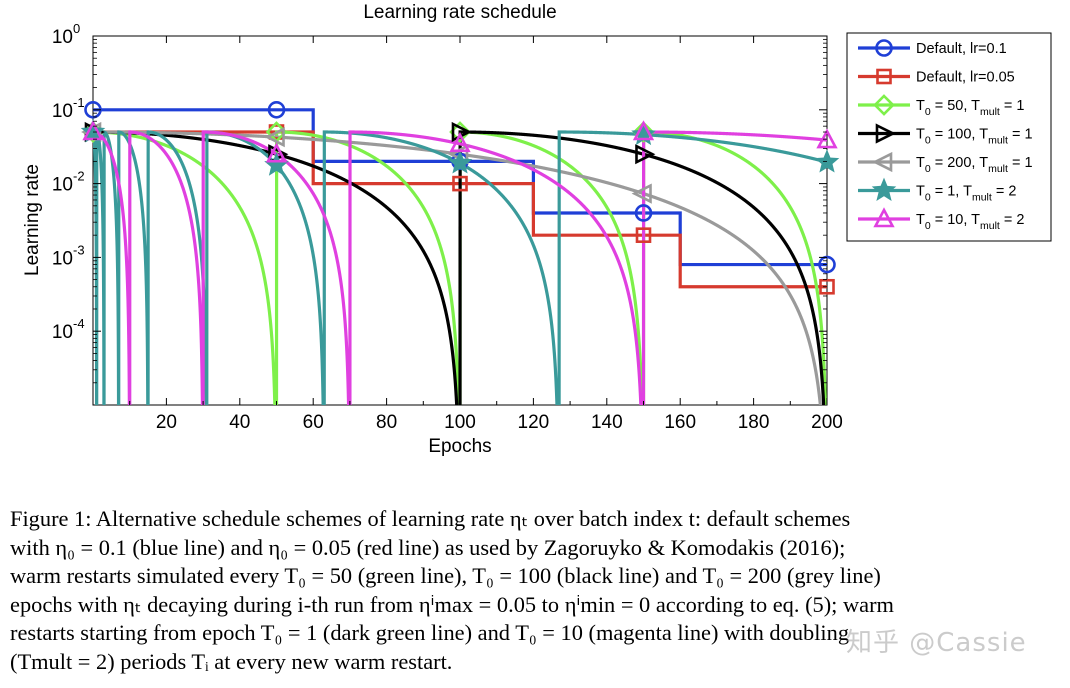 The height and width of the screenshot is (688, 1070). I want to click on legend-label-default-lr-0-1: Default, lr=0.1, so click(961, 49).